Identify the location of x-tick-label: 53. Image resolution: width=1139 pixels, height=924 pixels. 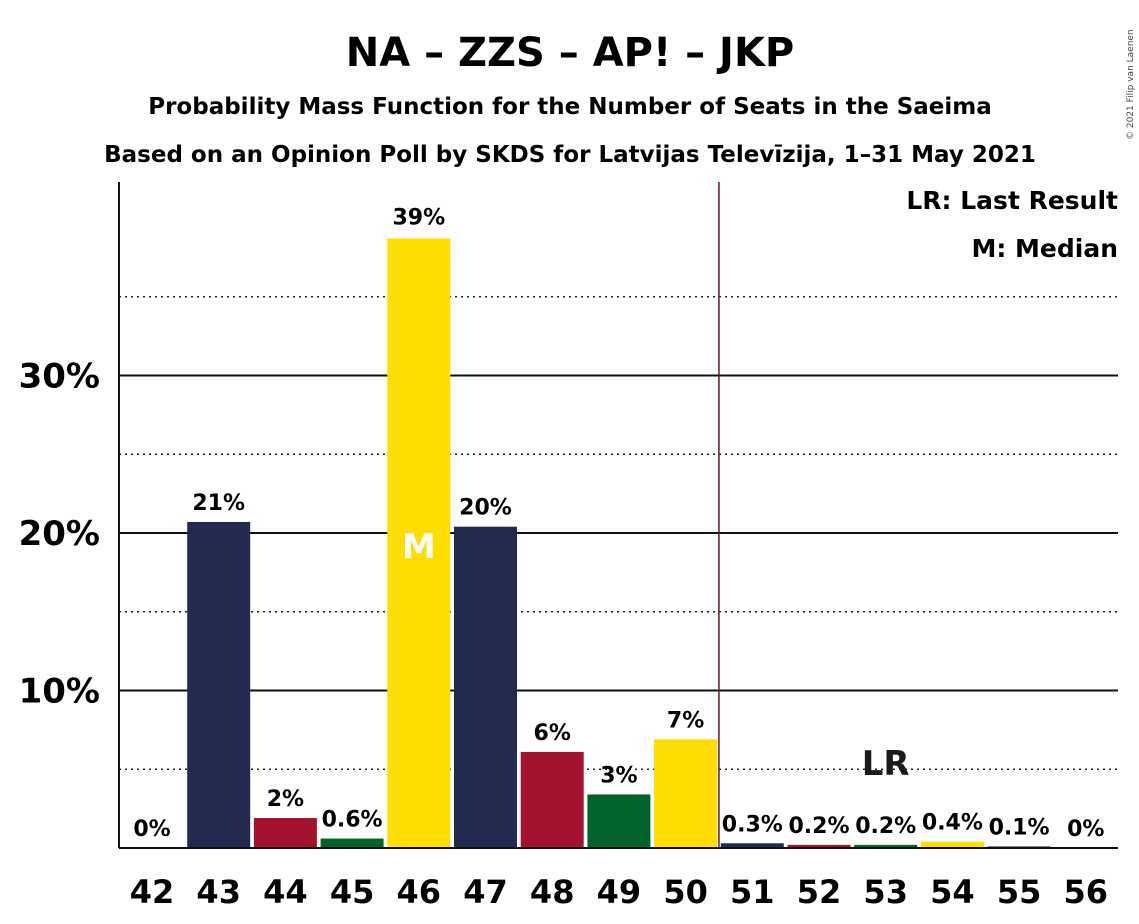
(885, 892).